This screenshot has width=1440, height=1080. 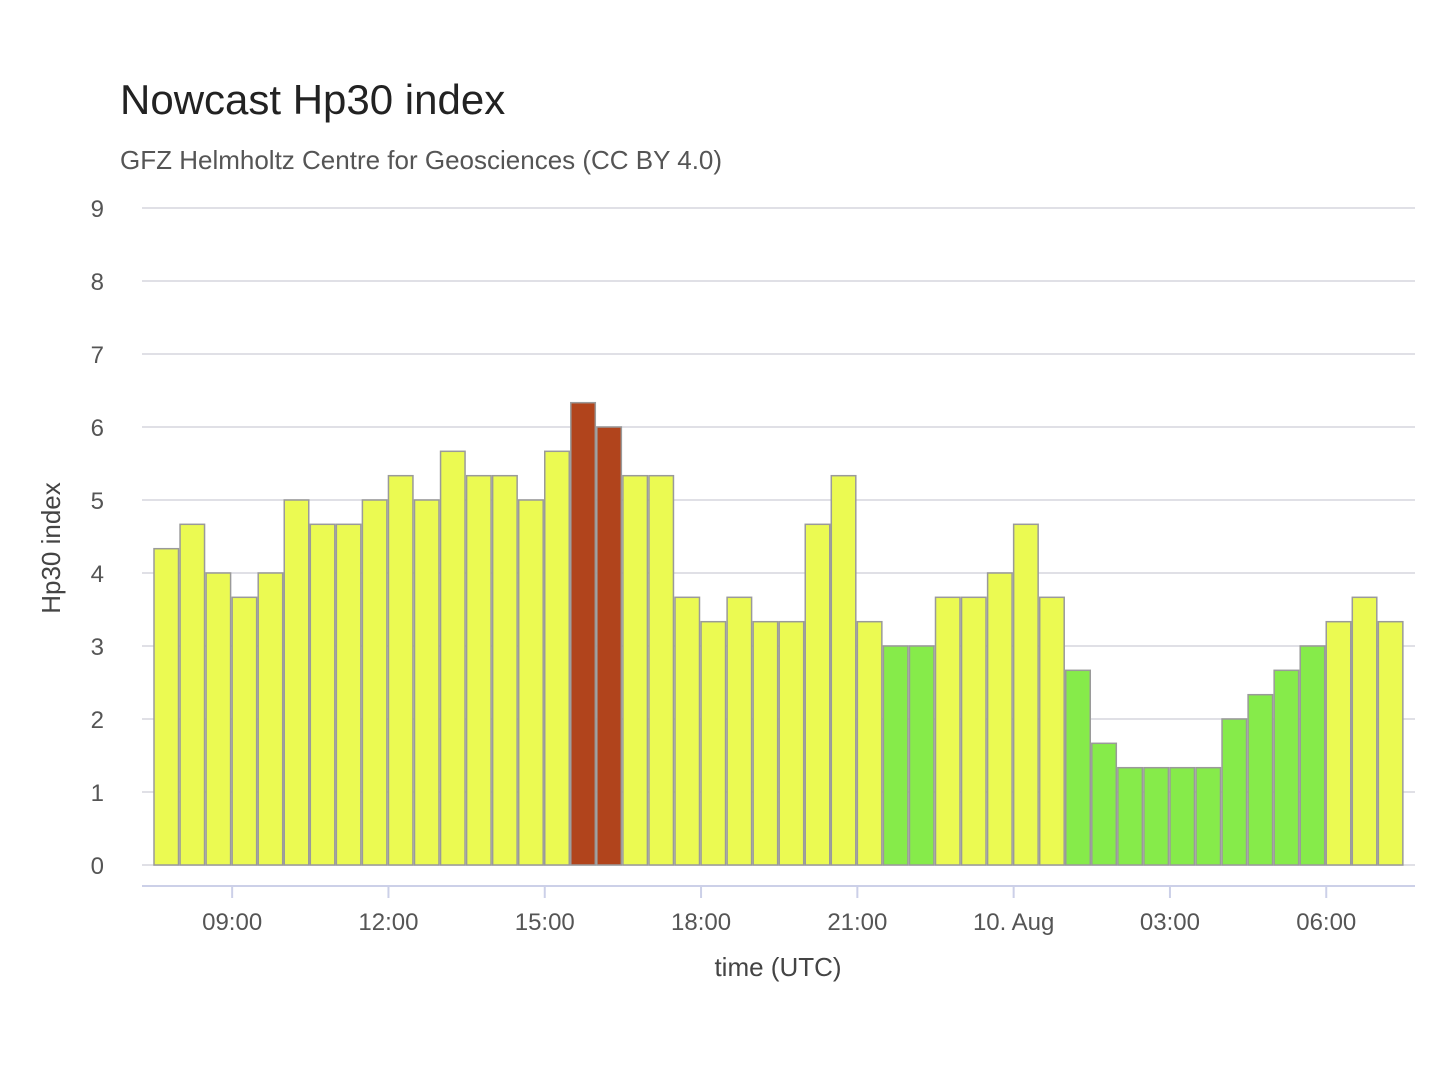 I want to click on x-tick-label: 15:00, so click(x=545, y=922).